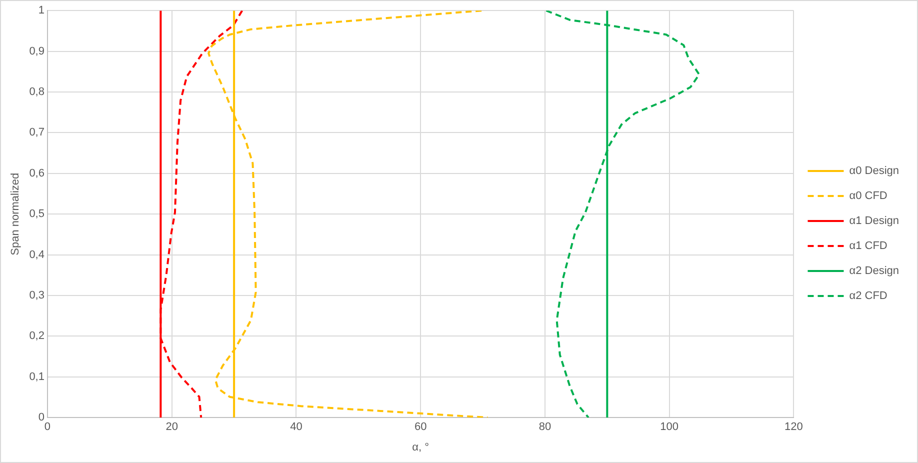  Describe the element at coordinates (868, 246) in the screenshot. I see `legend-label: α1 CFD` at that location.